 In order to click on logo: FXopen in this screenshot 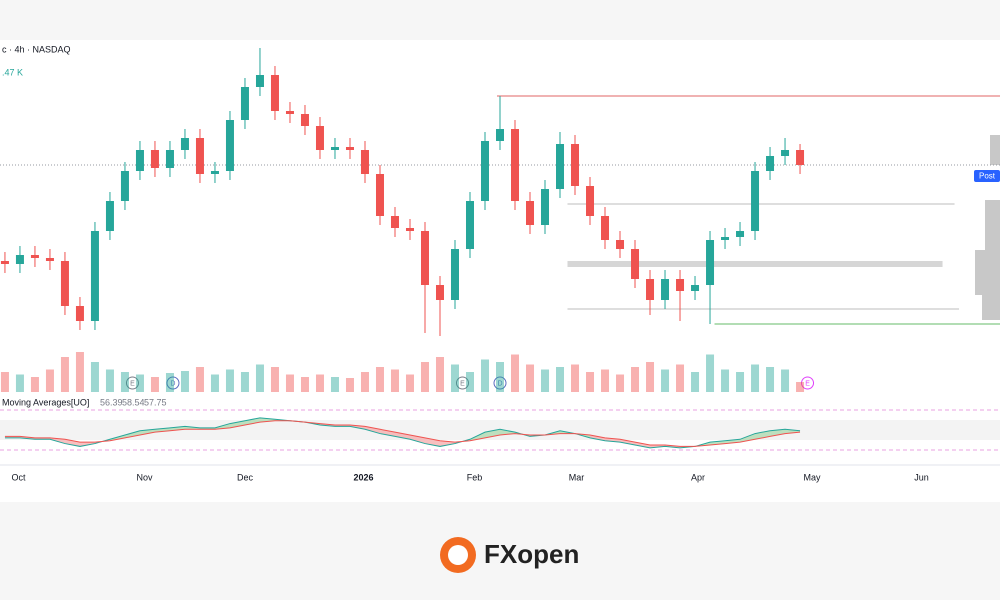, I will do `click(509, 555)`.